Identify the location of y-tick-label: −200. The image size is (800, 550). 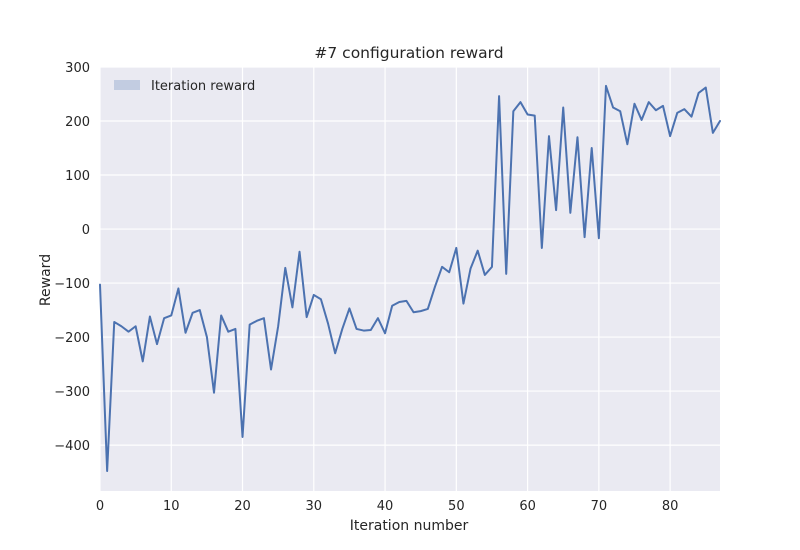
(72, 338).